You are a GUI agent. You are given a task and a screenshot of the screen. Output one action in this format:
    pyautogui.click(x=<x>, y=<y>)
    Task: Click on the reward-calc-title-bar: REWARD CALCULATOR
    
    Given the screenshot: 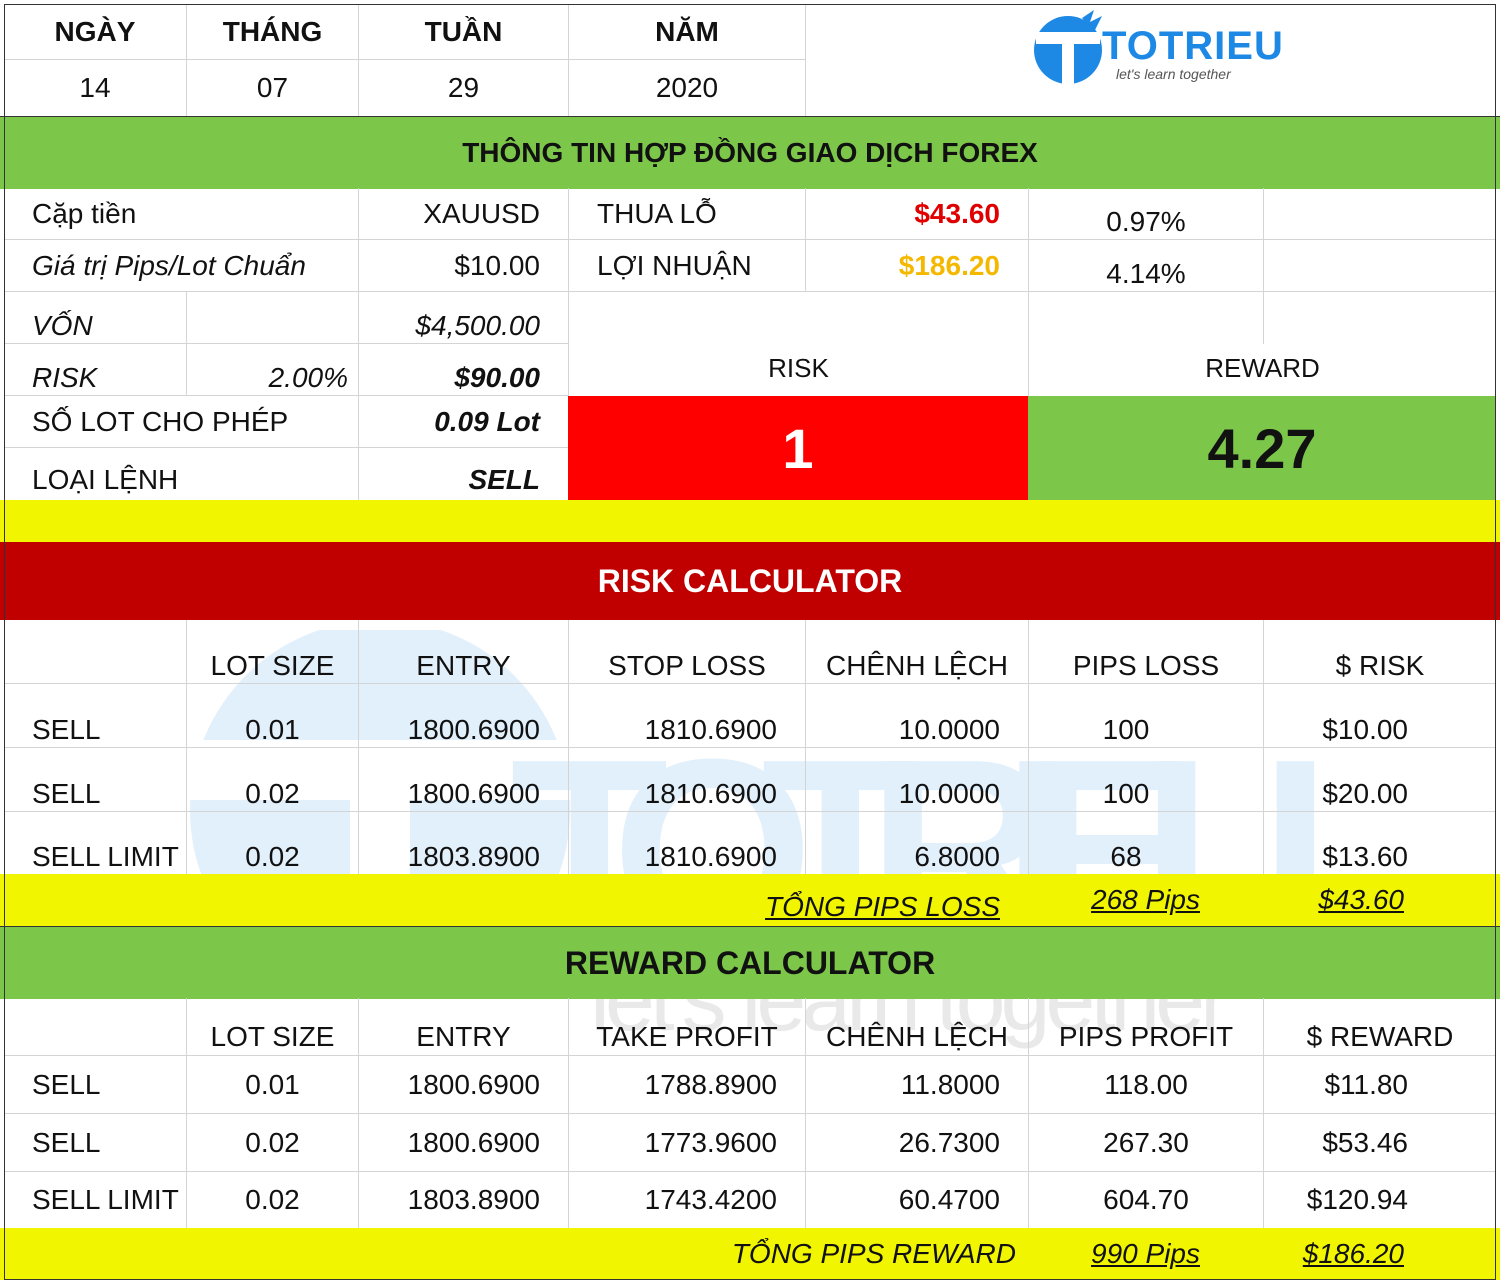 What is the action you would take?
    pyautogui.click(x=750, y=962)
    